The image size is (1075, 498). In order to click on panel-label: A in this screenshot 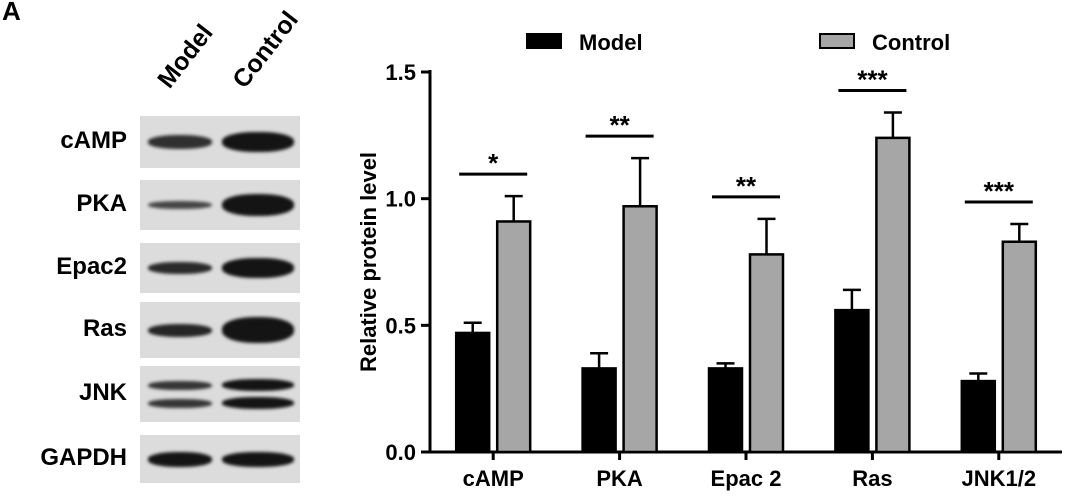, I will do `click(11, 13)`.